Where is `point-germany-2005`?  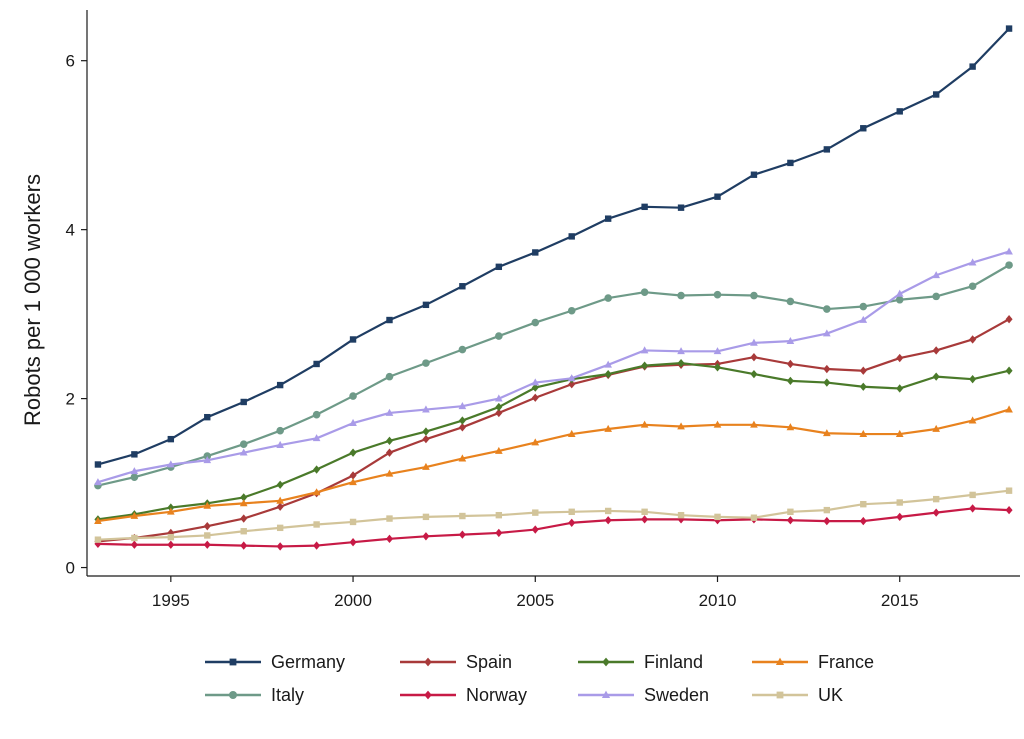 point-germany-2005 is located at coordinates (535, 252).